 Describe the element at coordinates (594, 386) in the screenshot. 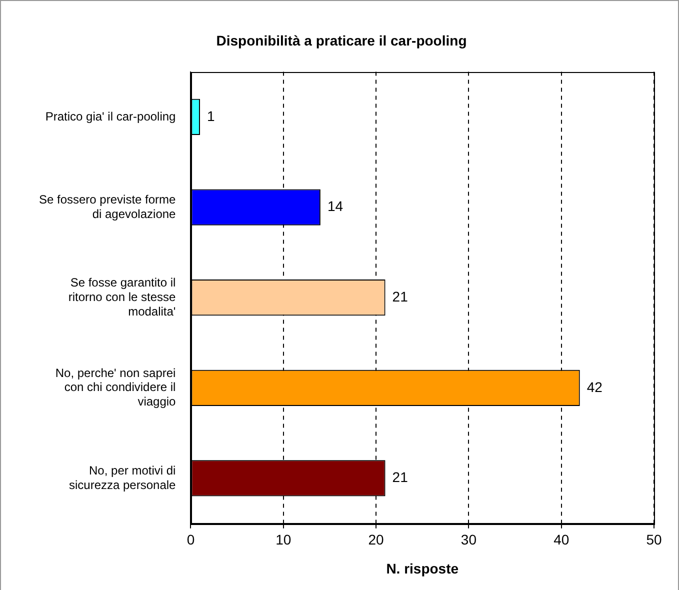

I see `data-label: 42` at that location.